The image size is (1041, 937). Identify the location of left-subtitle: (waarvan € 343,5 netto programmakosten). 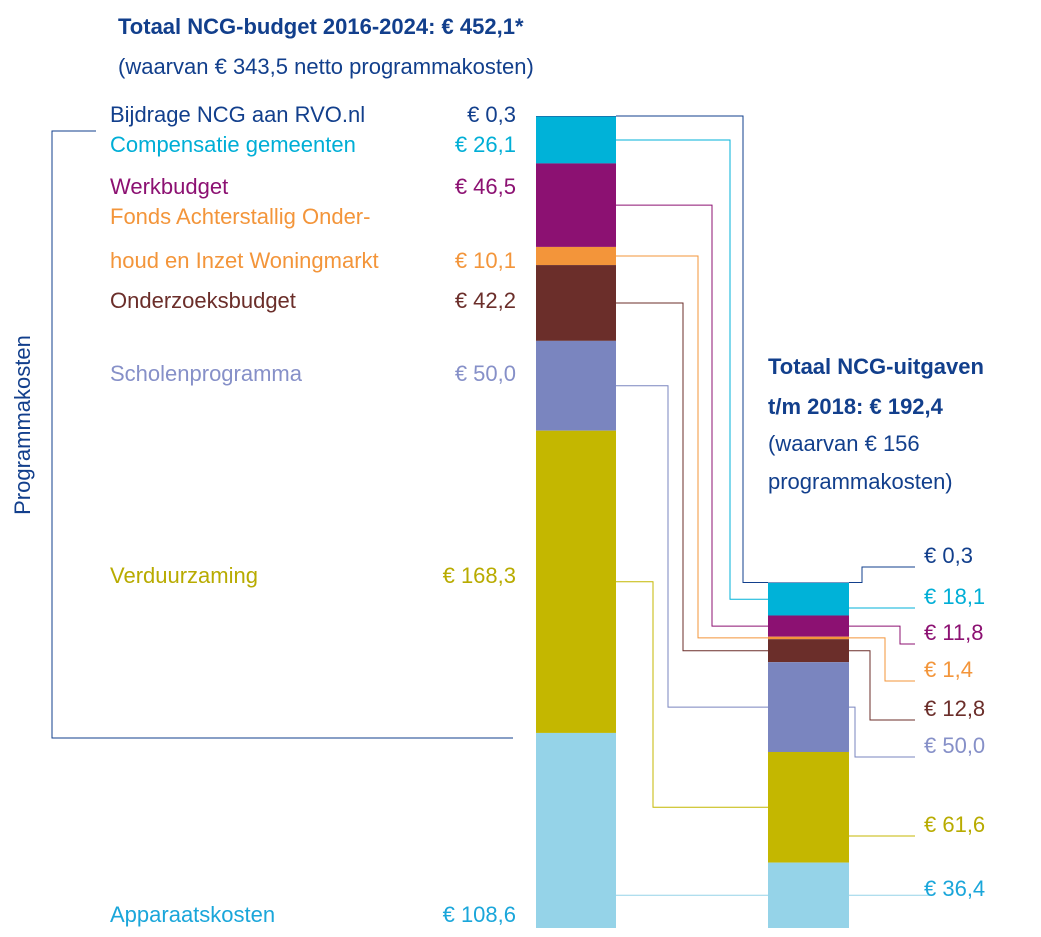
(326, 66).